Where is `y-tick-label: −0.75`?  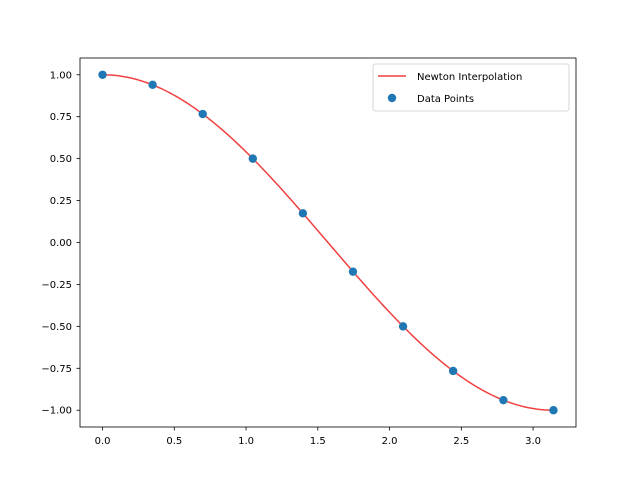 y-tick-label: −0.75 is located at coordinates (56, 369).